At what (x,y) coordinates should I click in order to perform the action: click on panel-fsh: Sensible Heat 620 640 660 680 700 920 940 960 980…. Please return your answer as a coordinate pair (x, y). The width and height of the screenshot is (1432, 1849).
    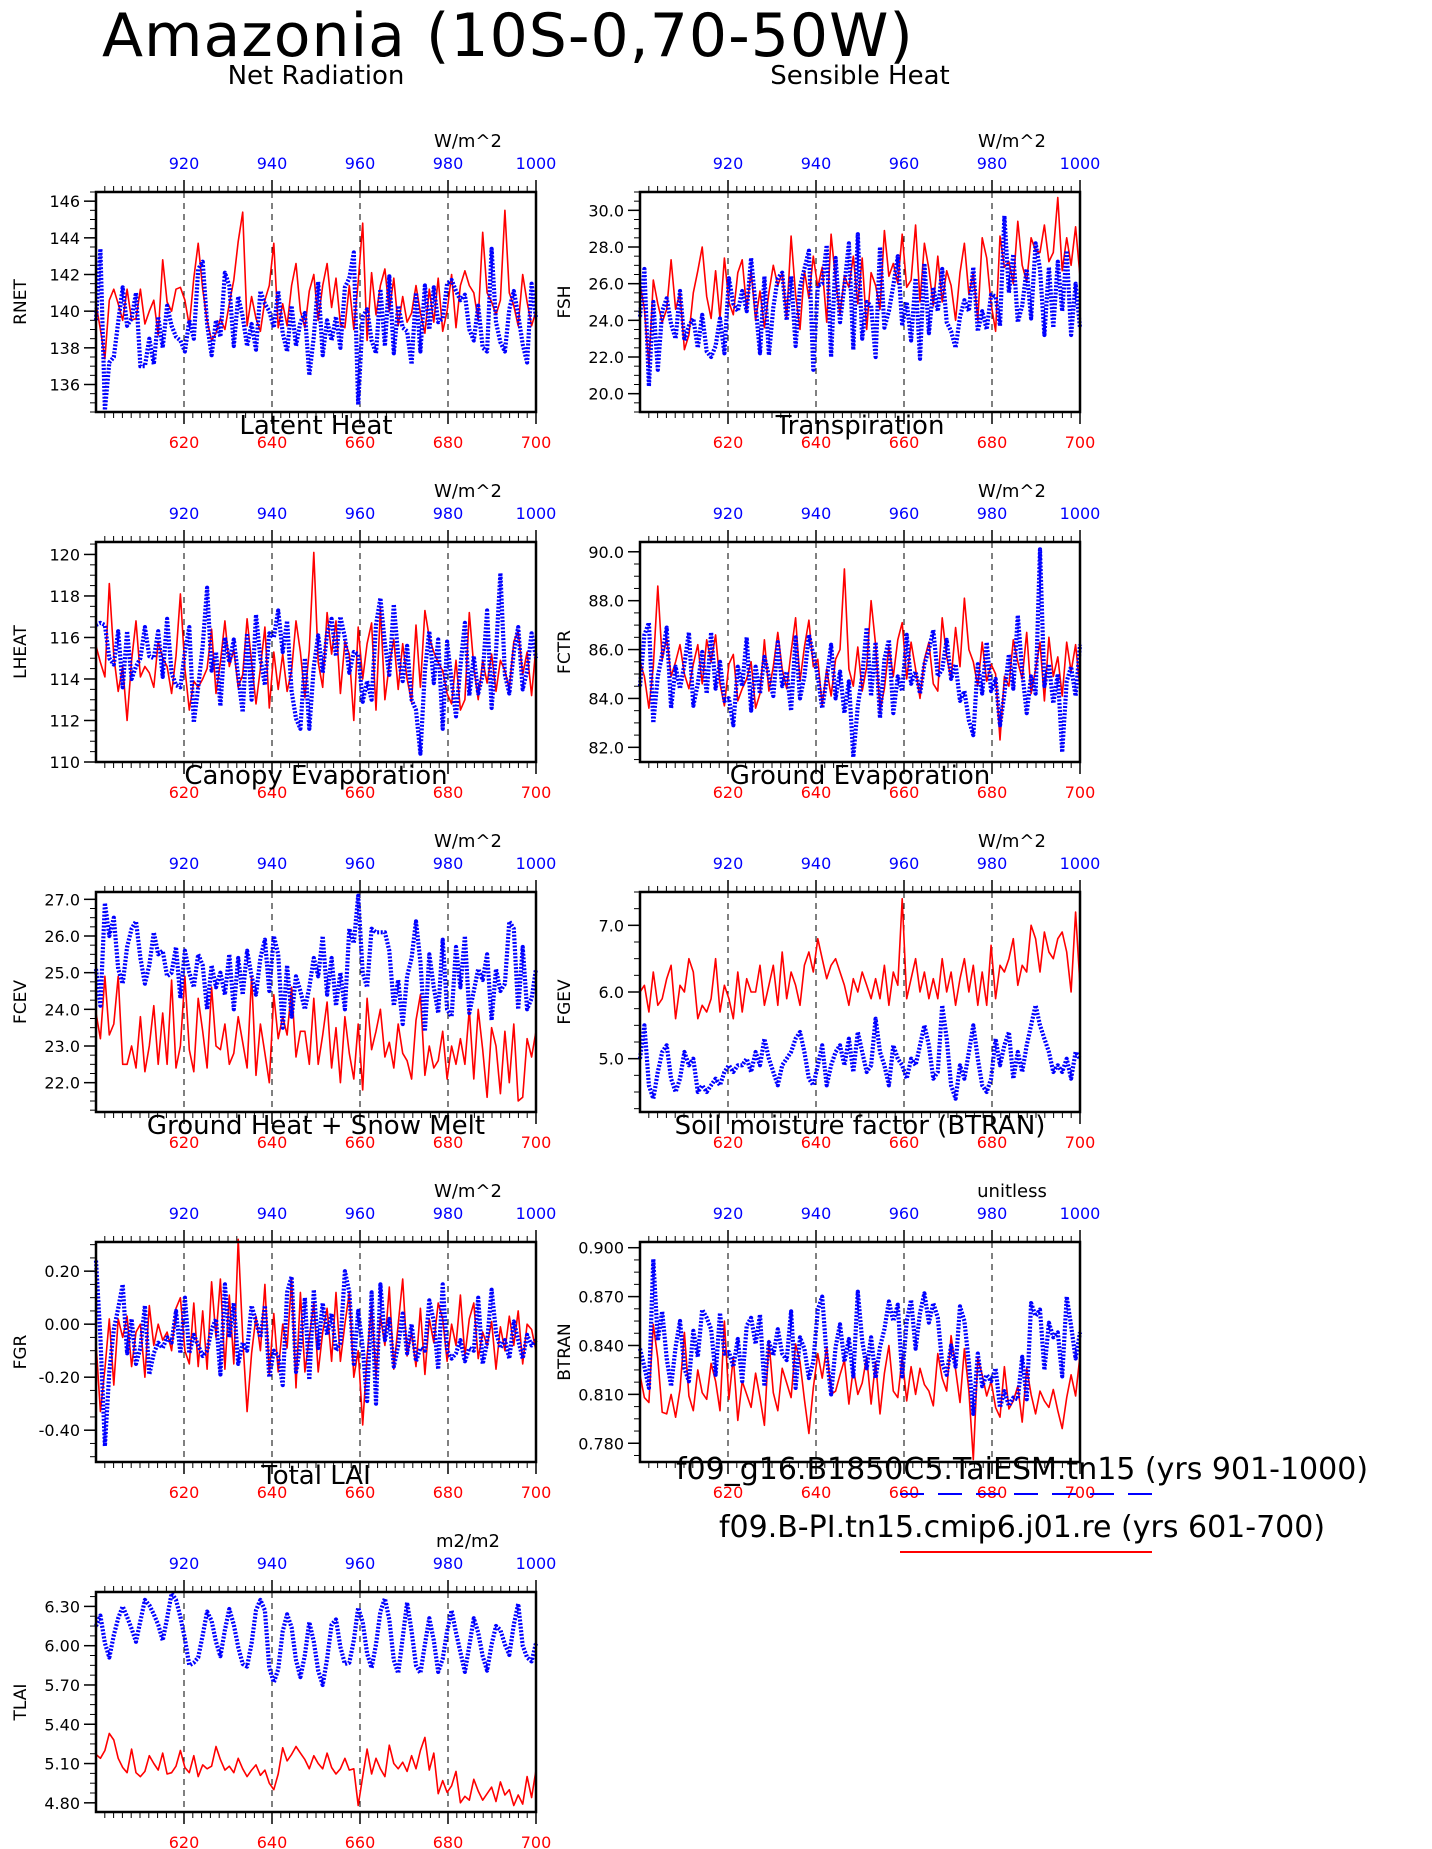
    Looking at the image, I should click on (827, 256).